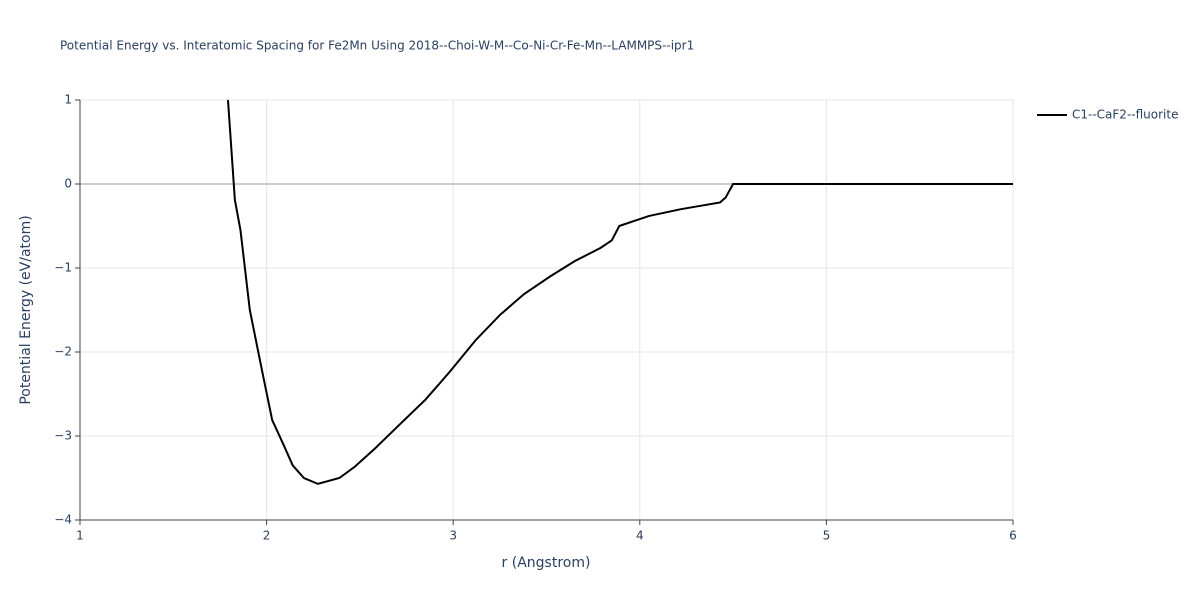  I want to click on x-tick-label: 6, so click(1013, 536).